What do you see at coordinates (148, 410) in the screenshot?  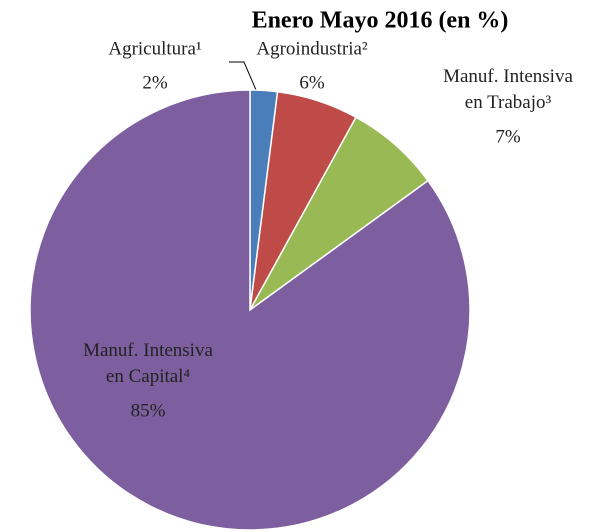 I see `value-label: 85%` at bounding box center [148, 410].